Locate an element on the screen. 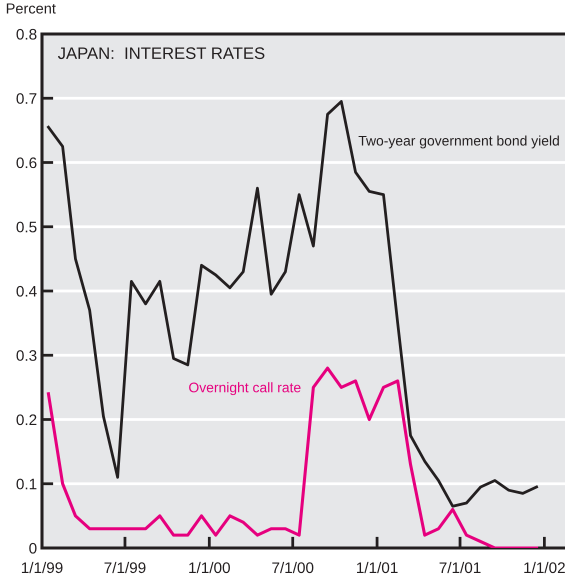 The image size is (565, 583). series-label: Overnight call rate is located at coordinates (245, 389).